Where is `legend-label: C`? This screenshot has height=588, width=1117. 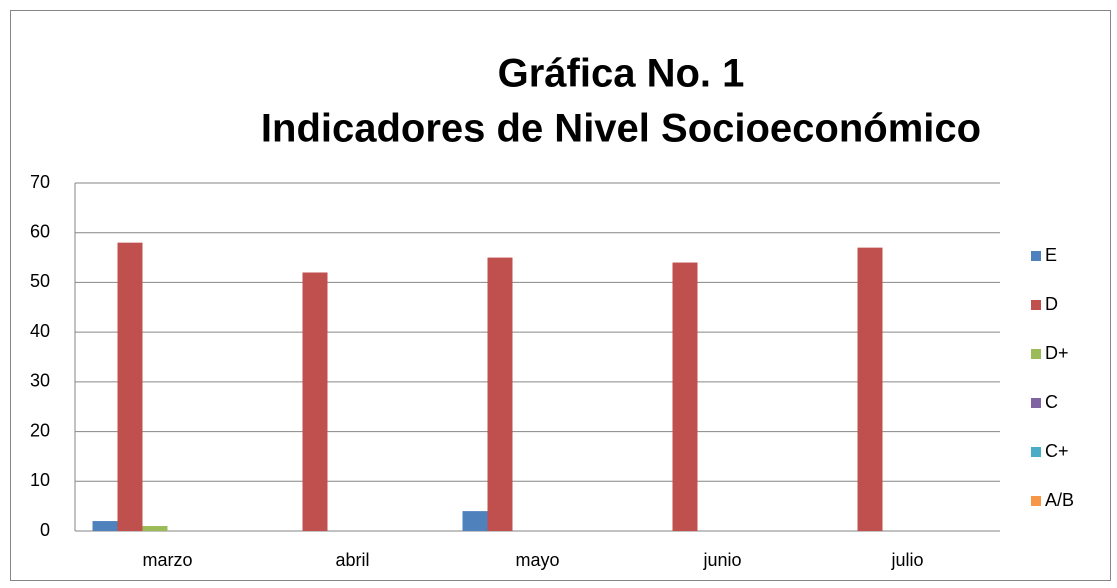
legend-label: C is located at coordinates (1051, 402).